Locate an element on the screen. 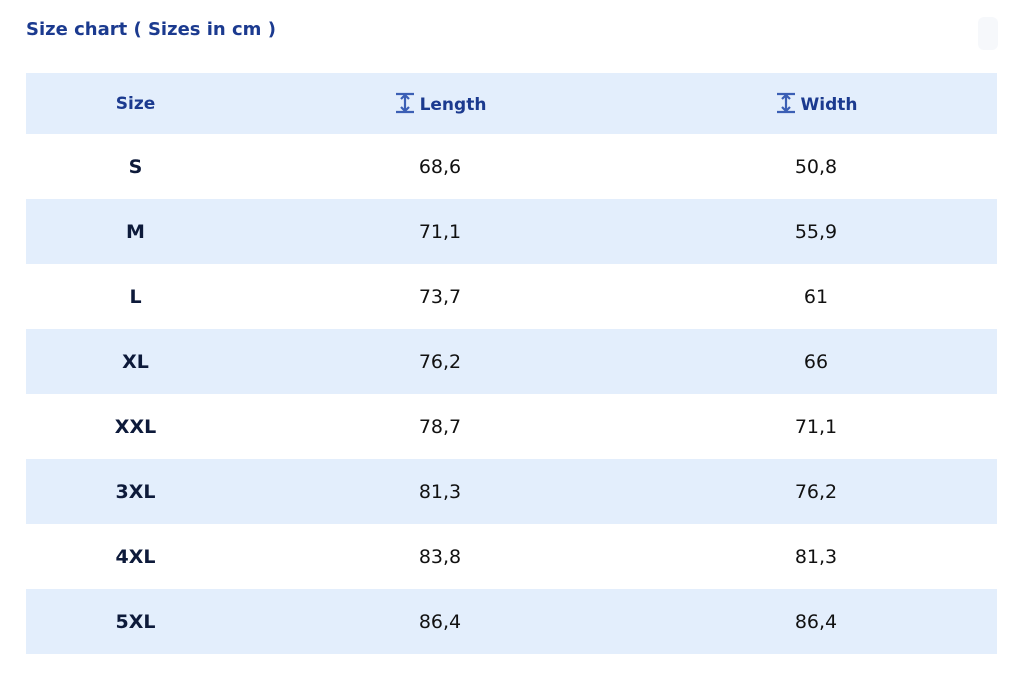 Image resolution: width=1024 pixels, height=682 pixels. table-row: 4XL 83,8 81,3 is located at coordinates (511, 556).